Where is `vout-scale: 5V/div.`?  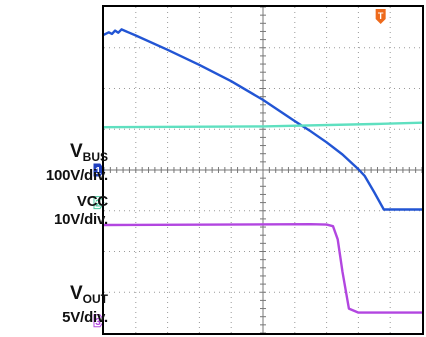
vout-scale: 5V/div. is located at coordinates (85, 317).